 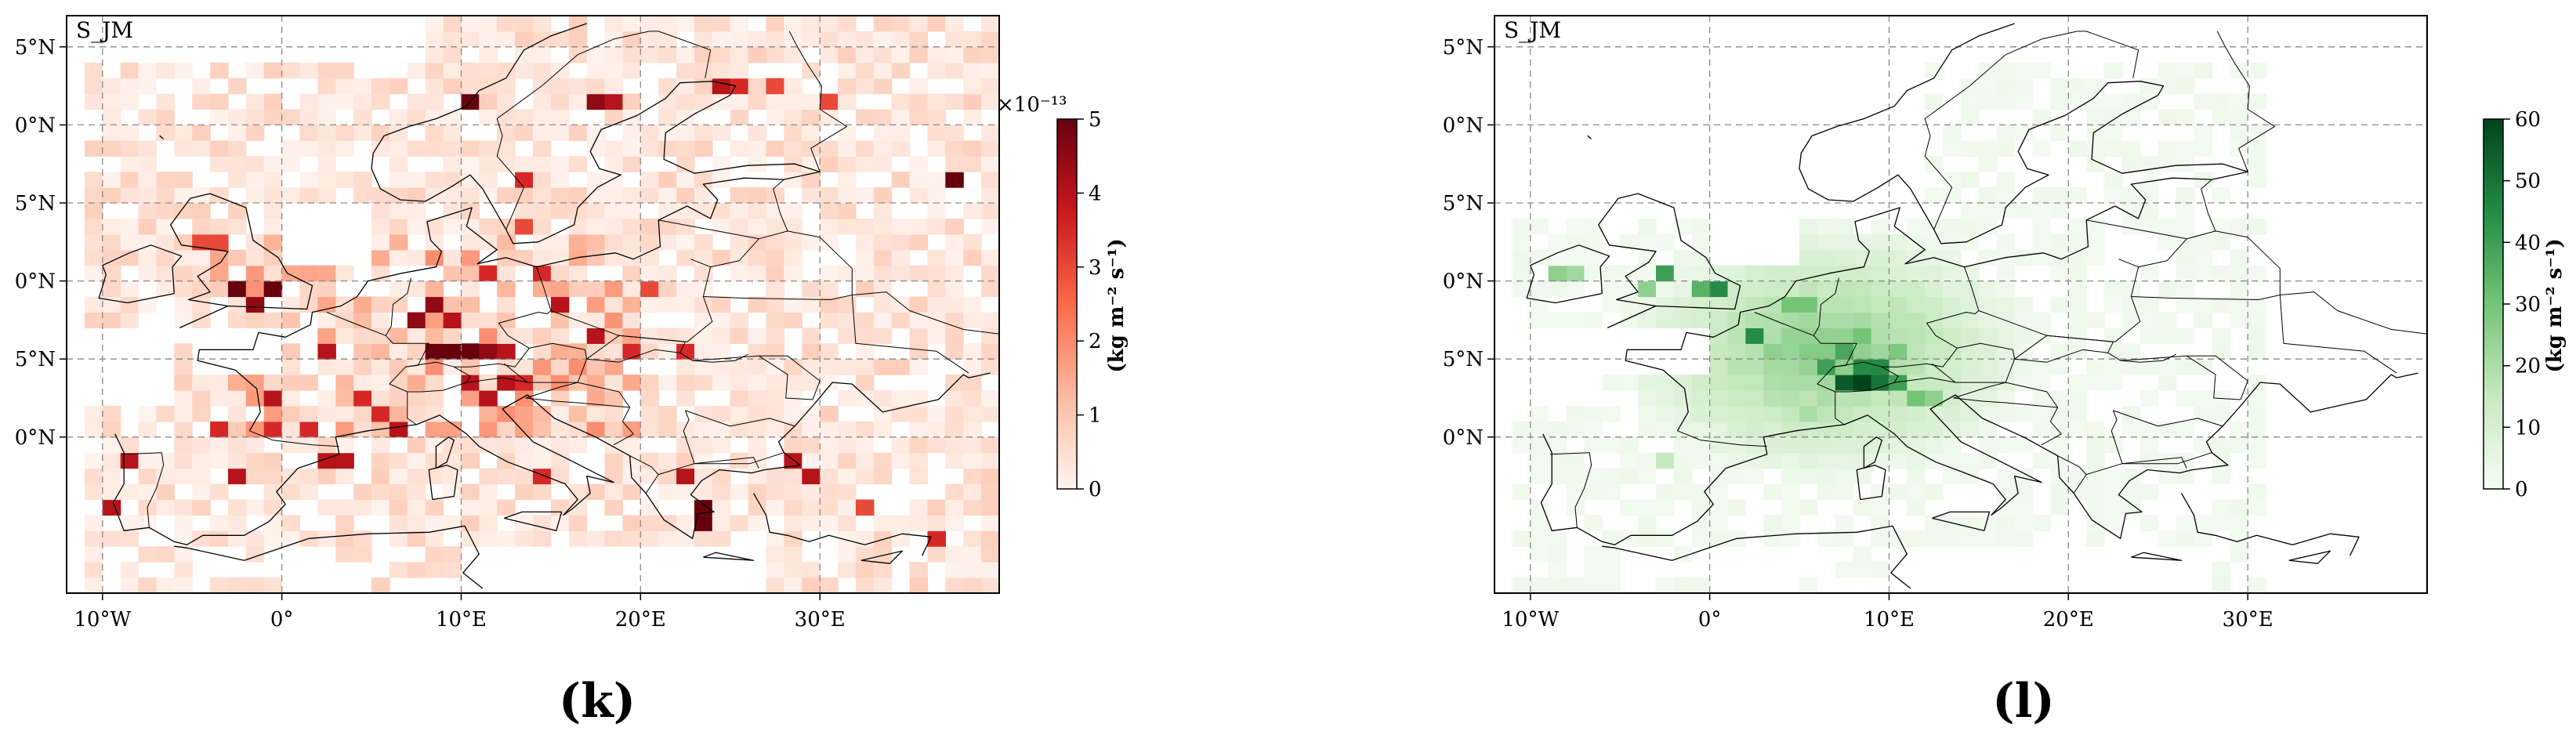 I want to click on coastline, so click(x=2157, y=556).